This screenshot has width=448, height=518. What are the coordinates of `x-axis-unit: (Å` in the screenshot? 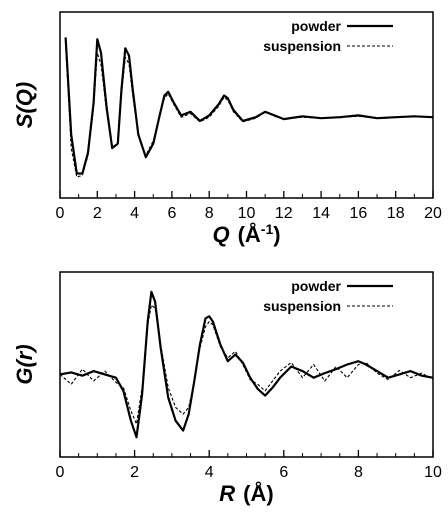 It's located at (249, 234).